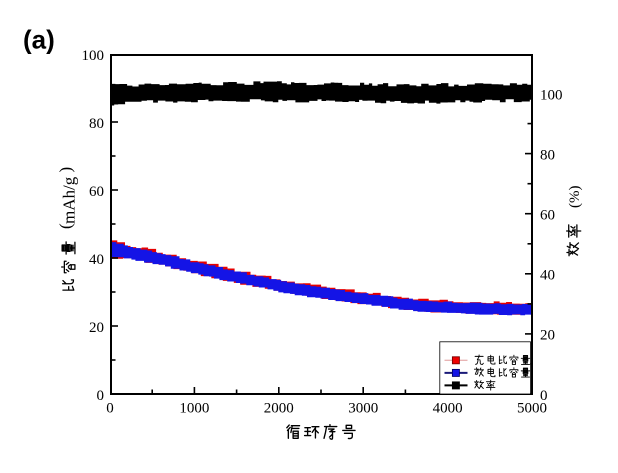 The image size is (618, 473). I want to click on svg-text: 1000, so click(194, 409).